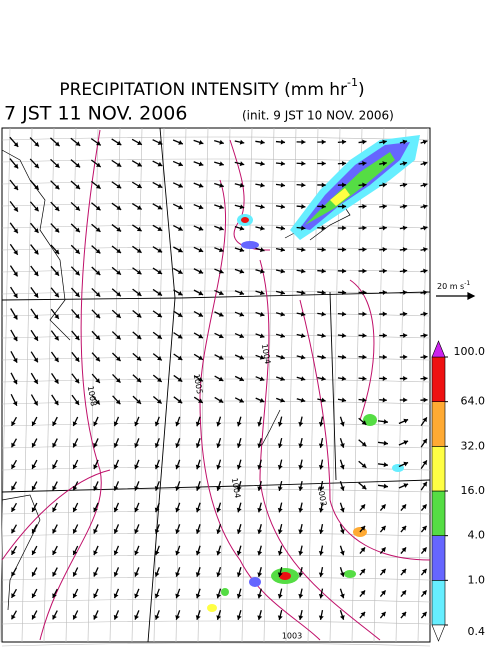 The height and width of the screenshot is (650, 500). I want to click on colorbar-label: 16.0, so click(473, 490).